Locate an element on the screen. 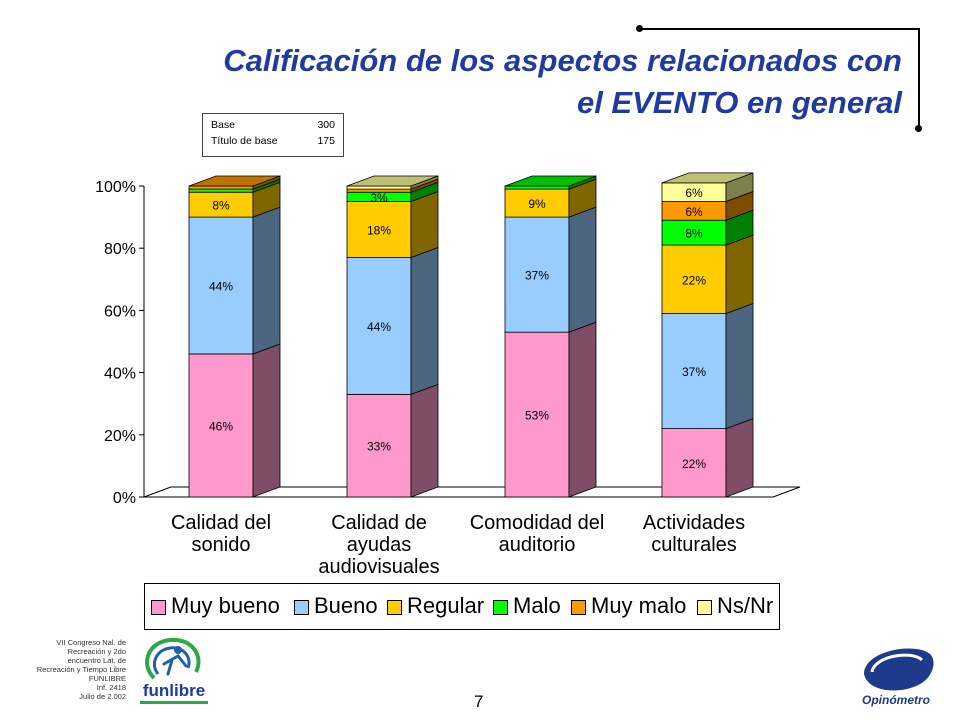  y-tick-label: 40% is located at coordinates (120, 374).